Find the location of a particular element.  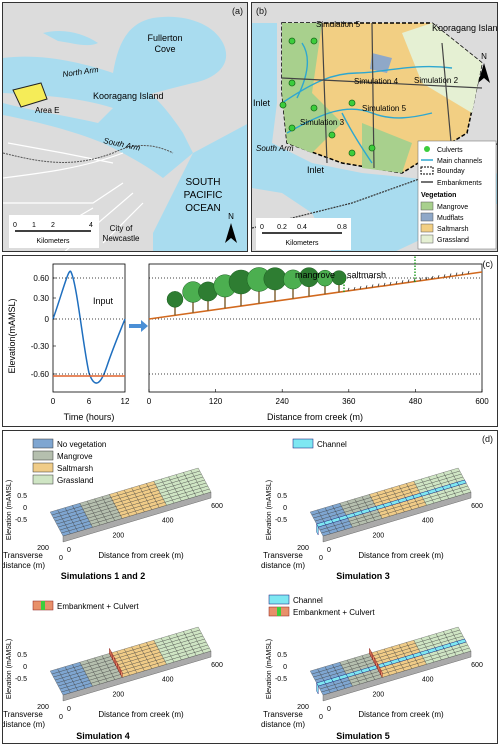

label-mangrove: mangrove is located at coordinates (315, 275).